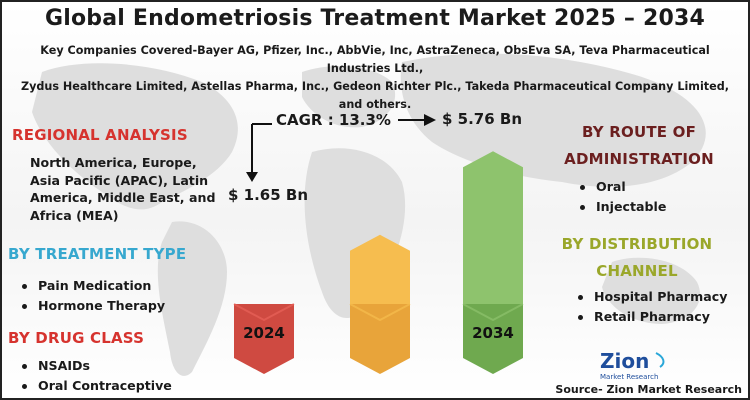  Describe the element at coordinates (76, 338) in the screenshot. I see `drug-class-title: BY DRUG CLASS` at that location.